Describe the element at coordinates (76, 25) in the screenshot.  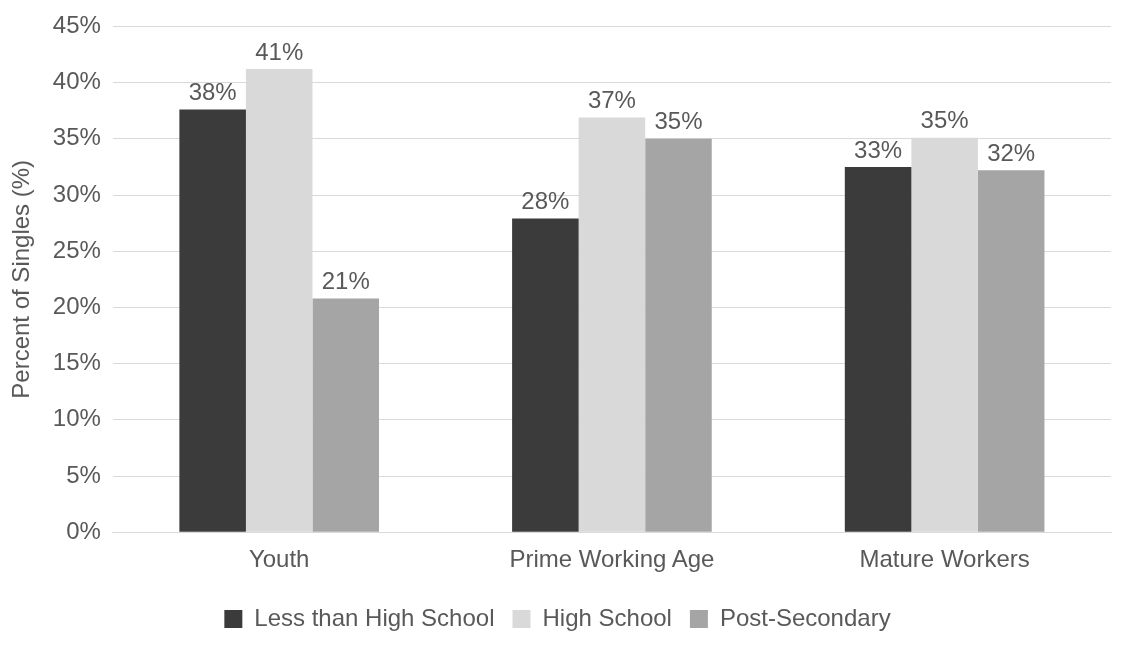
I see `y-tick-label: 45%` at that location.